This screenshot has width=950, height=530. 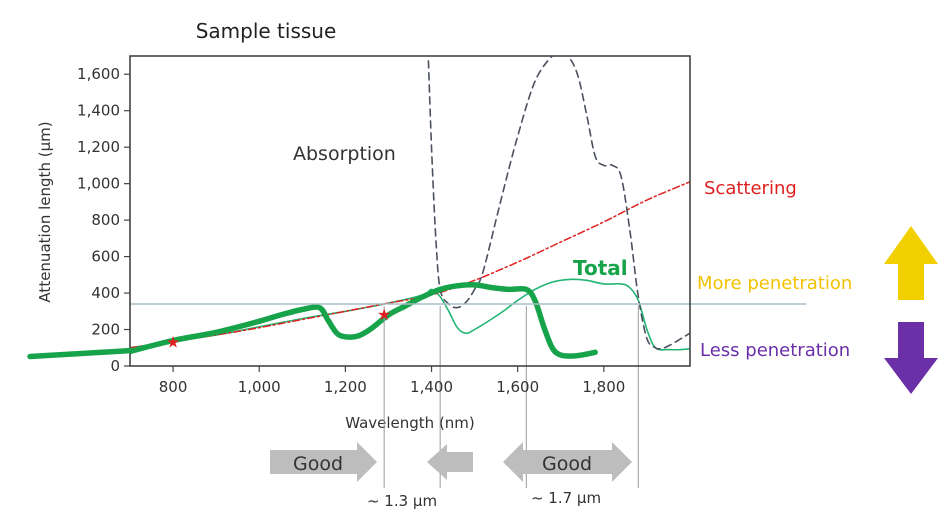 I want to click on marker-layer: ★★, so click(x=278, y=328).